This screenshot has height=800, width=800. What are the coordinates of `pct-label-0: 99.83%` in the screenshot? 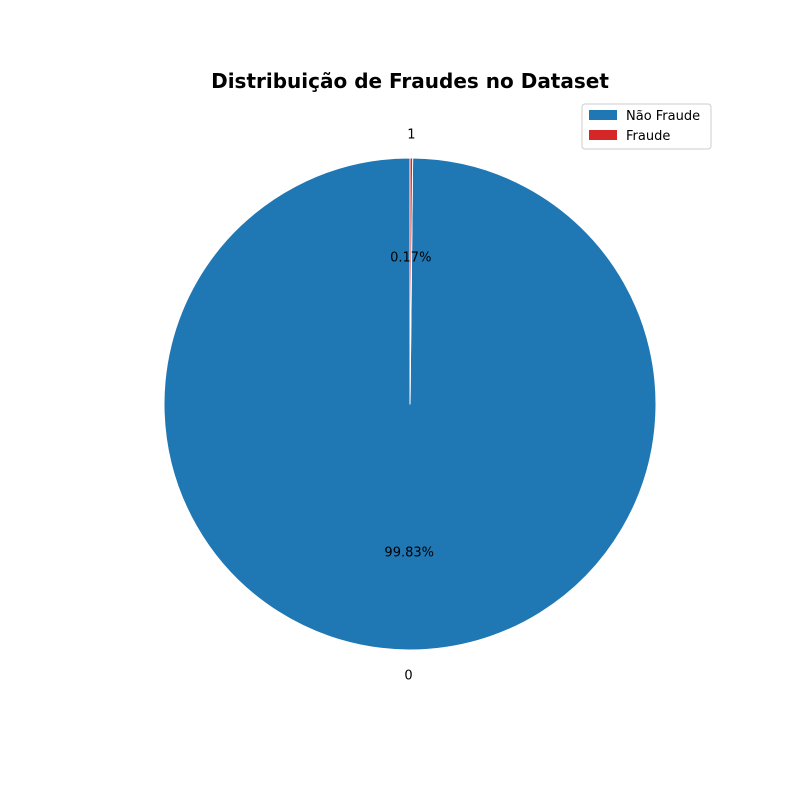 It's located at (409, 553).